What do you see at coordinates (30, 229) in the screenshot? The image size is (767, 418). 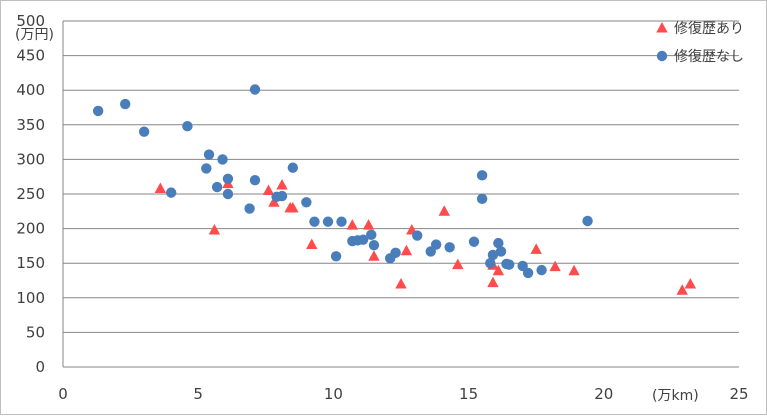 I see `y-tick-label: 200` at bounding box center [30, 229].